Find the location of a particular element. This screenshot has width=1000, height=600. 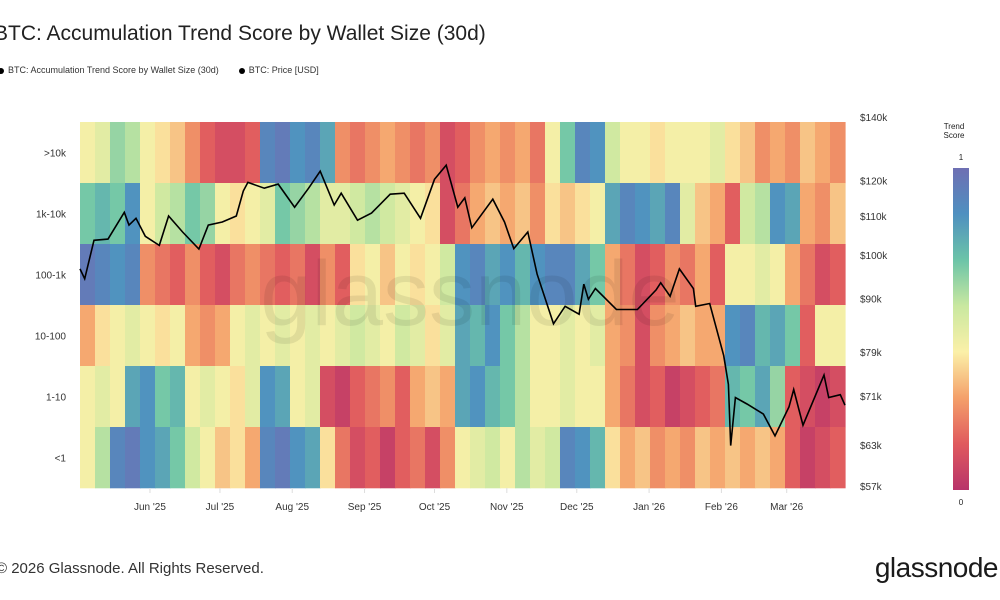

colorbar-title: Trend Score is located at coordinates (954, 131).